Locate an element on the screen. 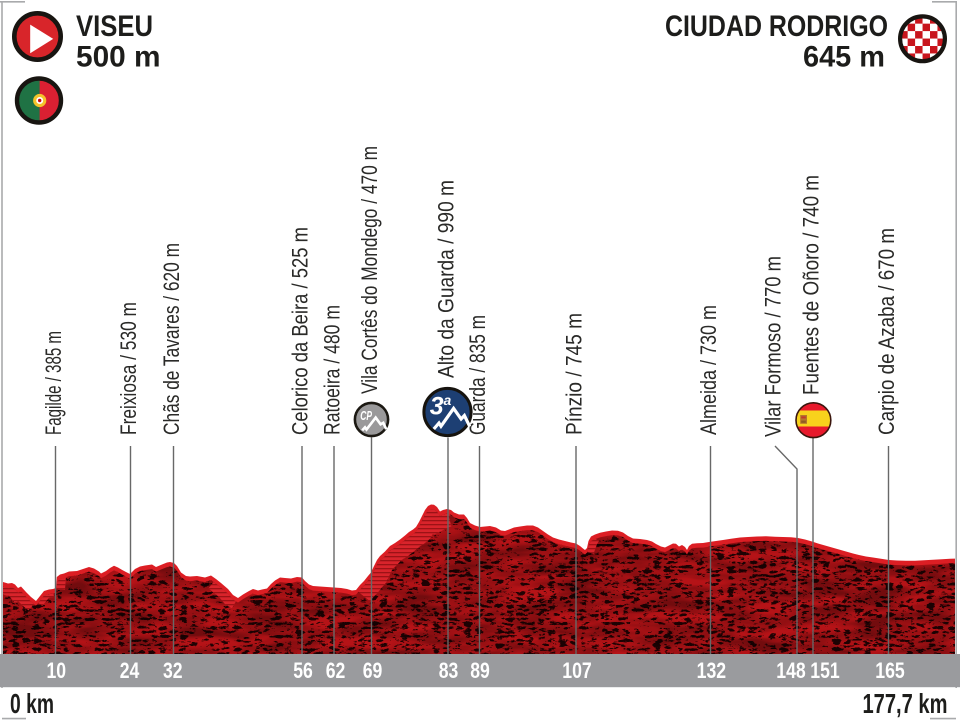  svg-text: Alto da Guarda / 990 m is located at coordinates (446, 279).